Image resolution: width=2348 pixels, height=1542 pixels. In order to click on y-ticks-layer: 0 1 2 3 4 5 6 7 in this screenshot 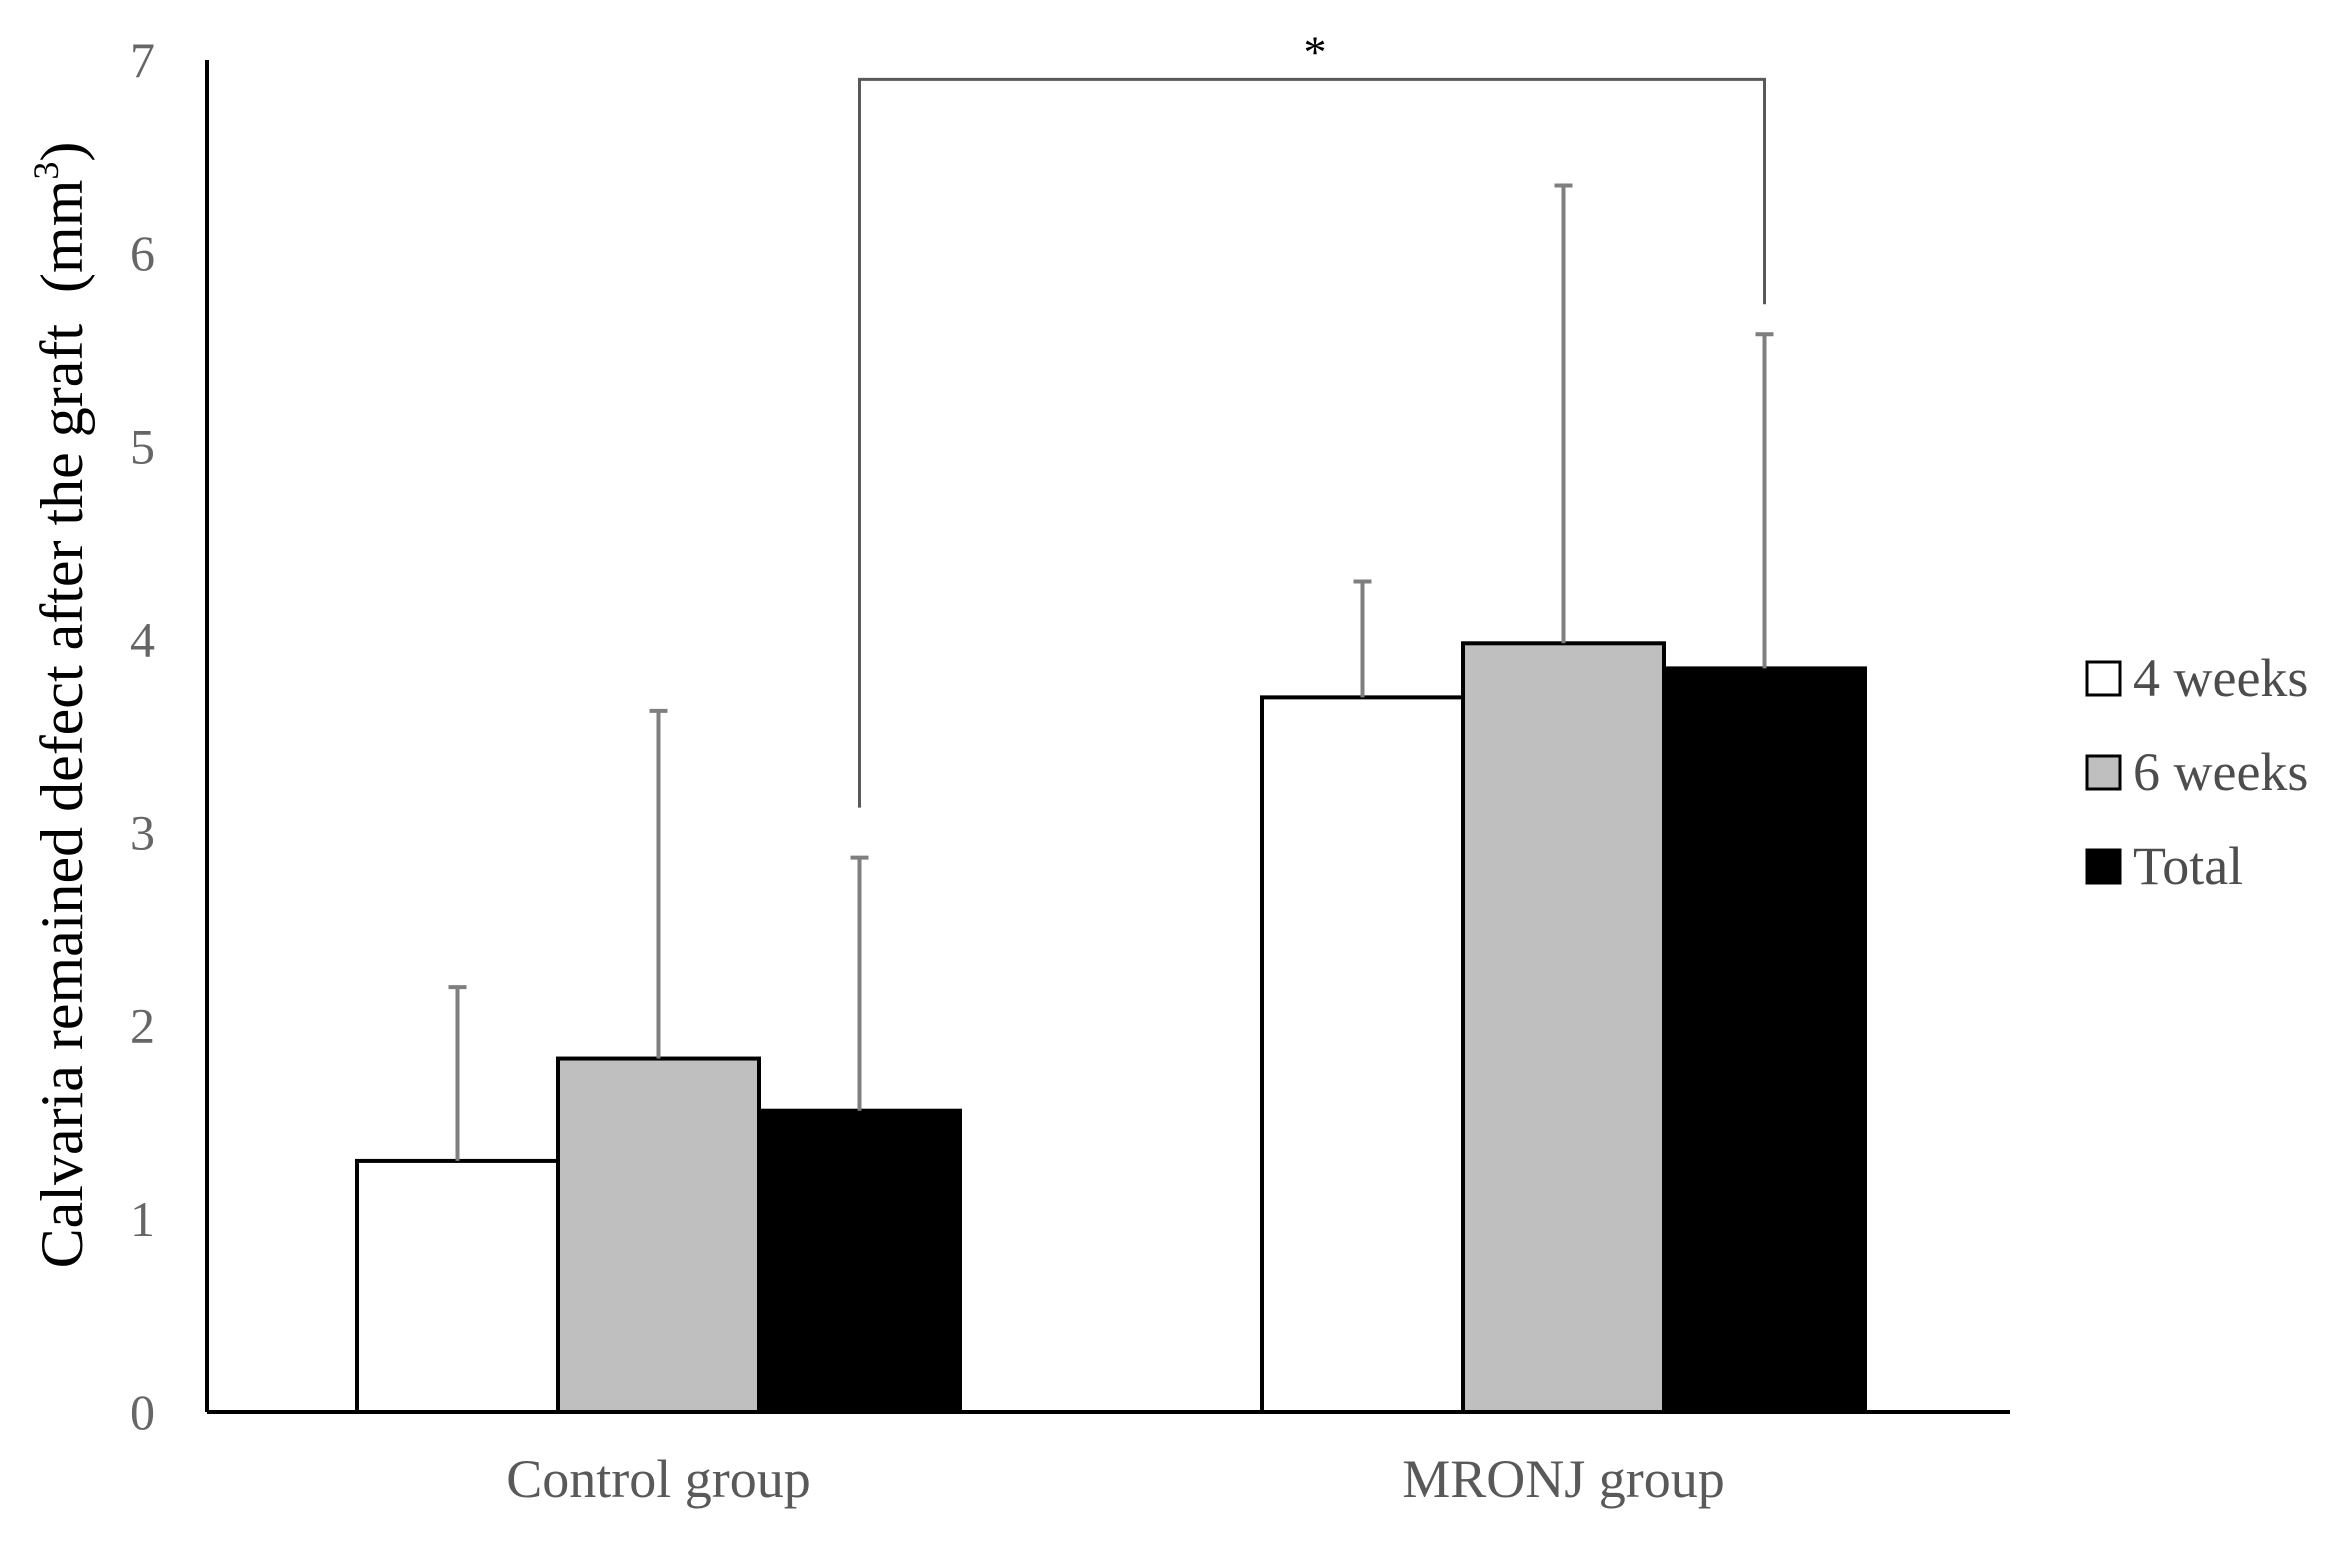, I will do `click(142, 736)`.